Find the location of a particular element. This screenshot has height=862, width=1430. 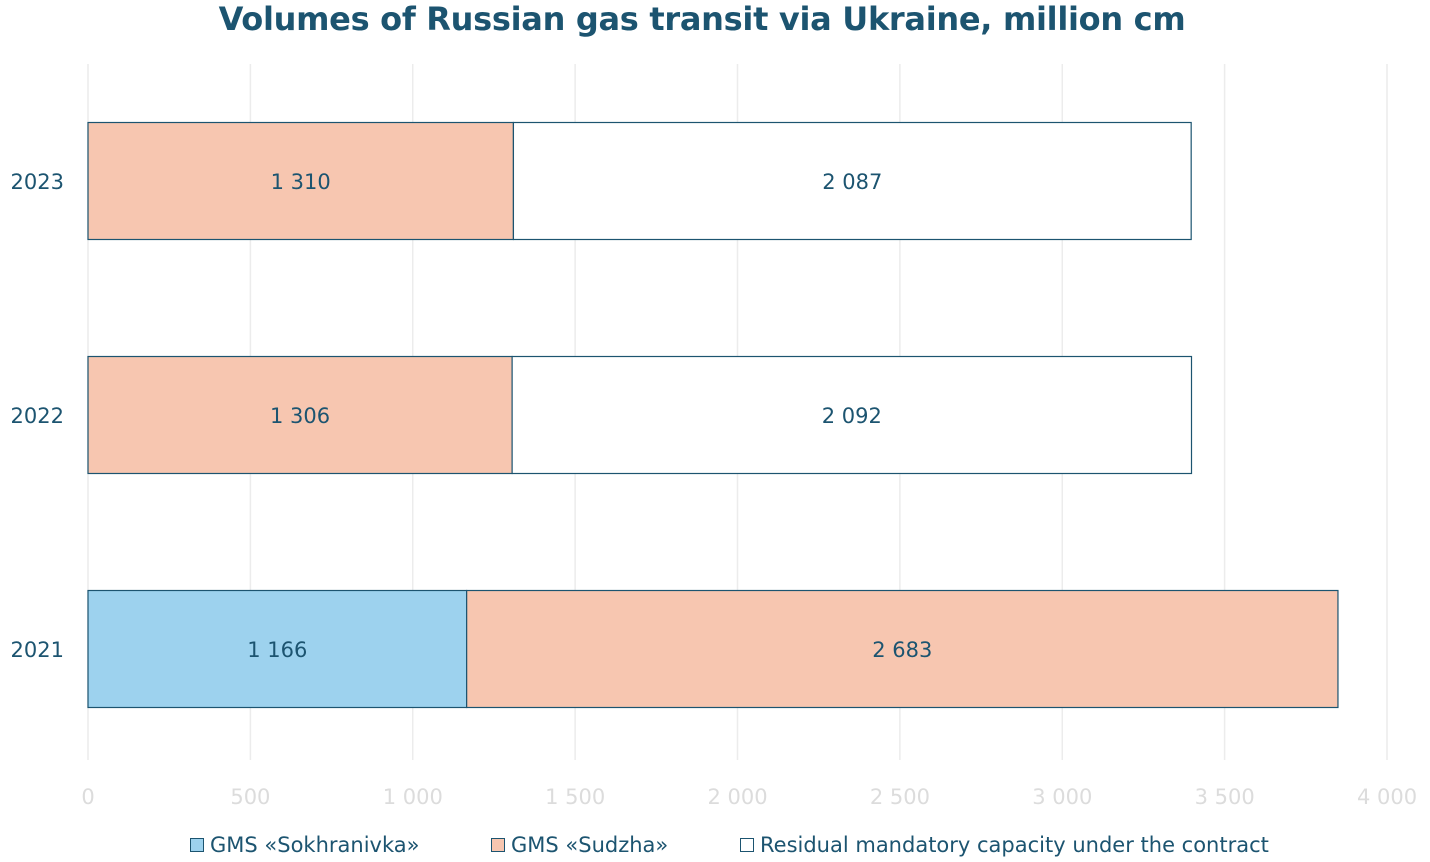

legend-swatch-sudzha is located at coordinates (498, 845).